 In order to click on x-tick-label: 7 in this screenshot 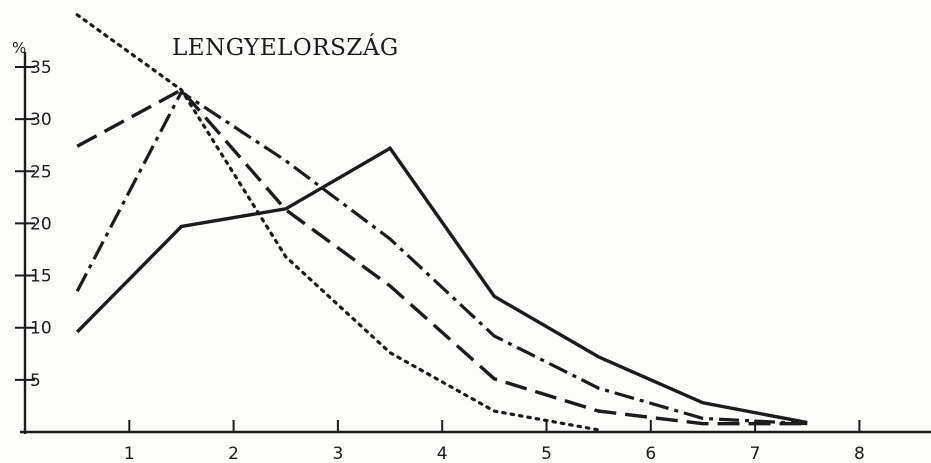, I will do `click(755, 453)`.